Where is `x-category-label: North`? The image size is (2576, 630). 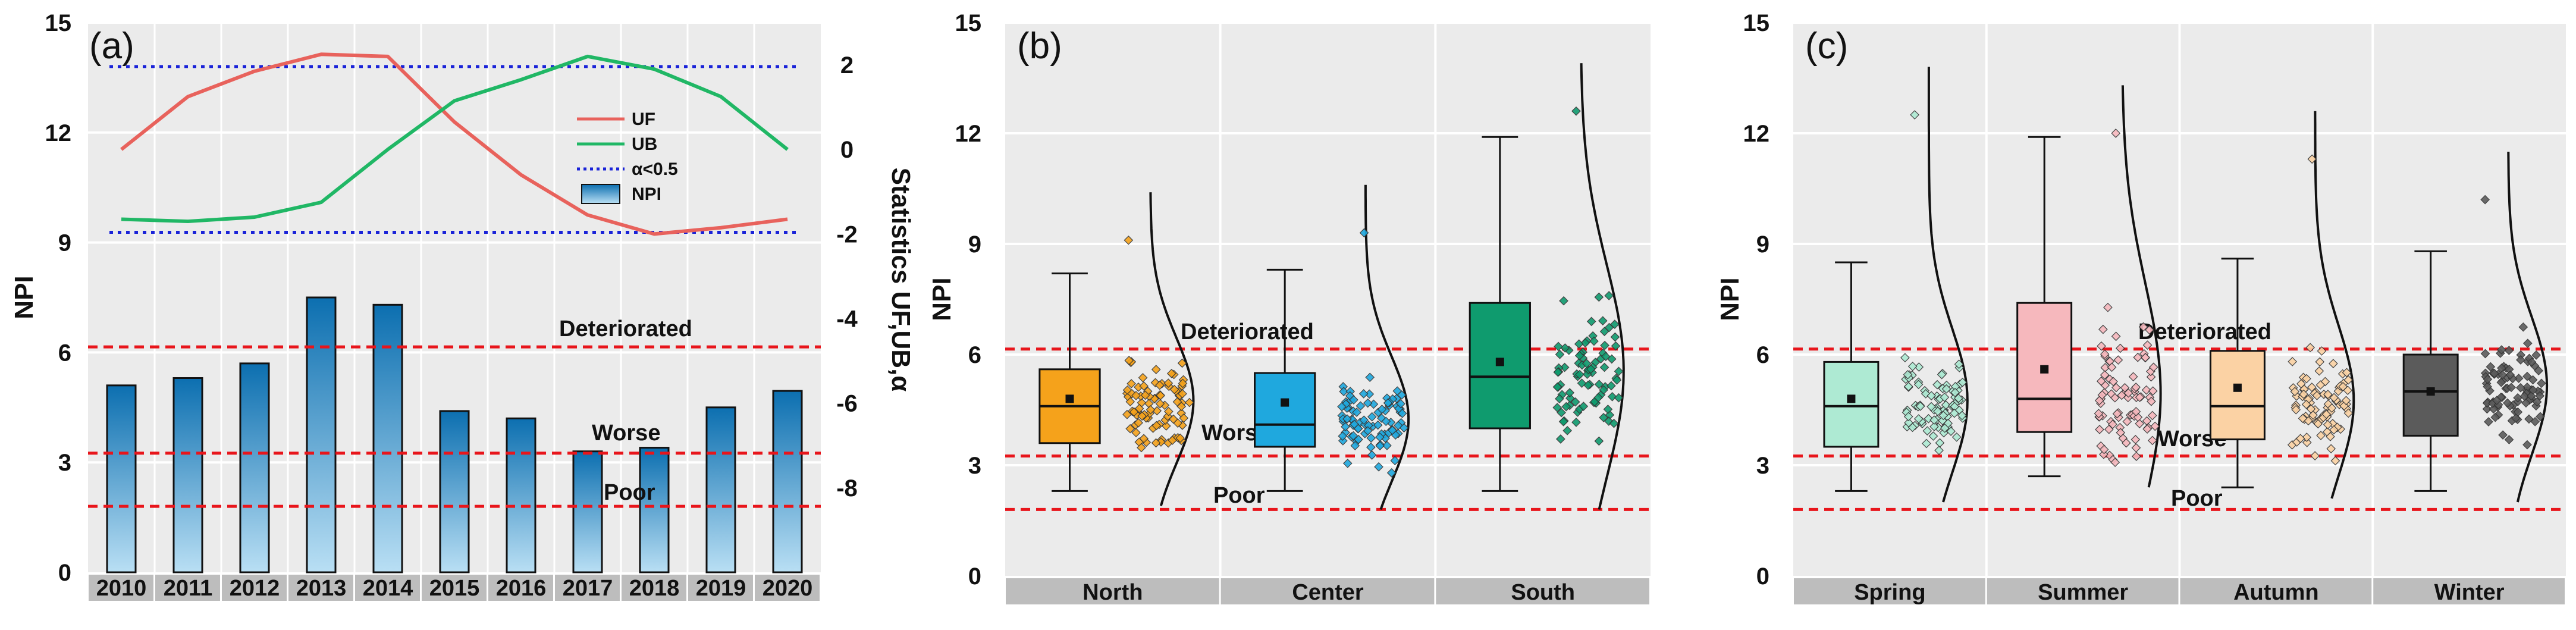 x-category-label: North is located at coordinates (1113, 592).